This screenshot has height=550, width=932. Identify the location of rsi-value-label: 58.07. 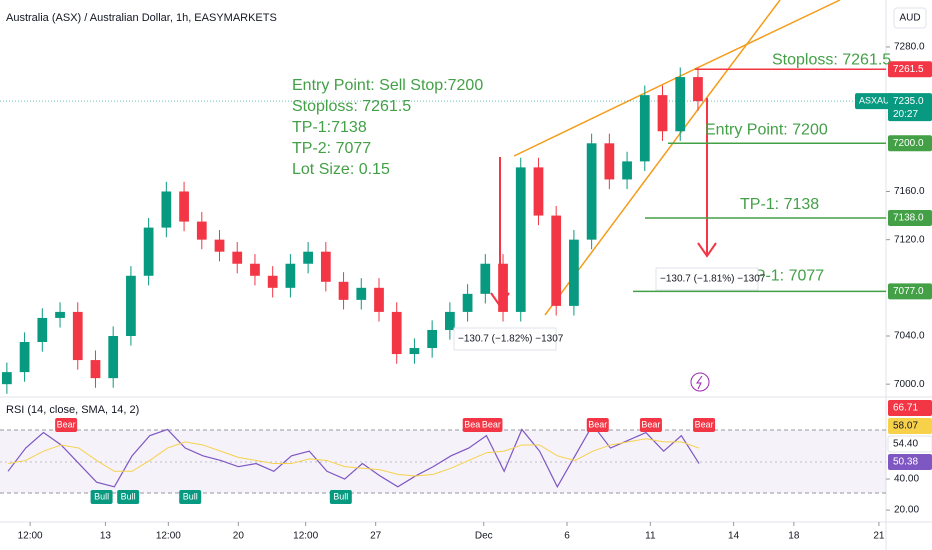
(905, 426).